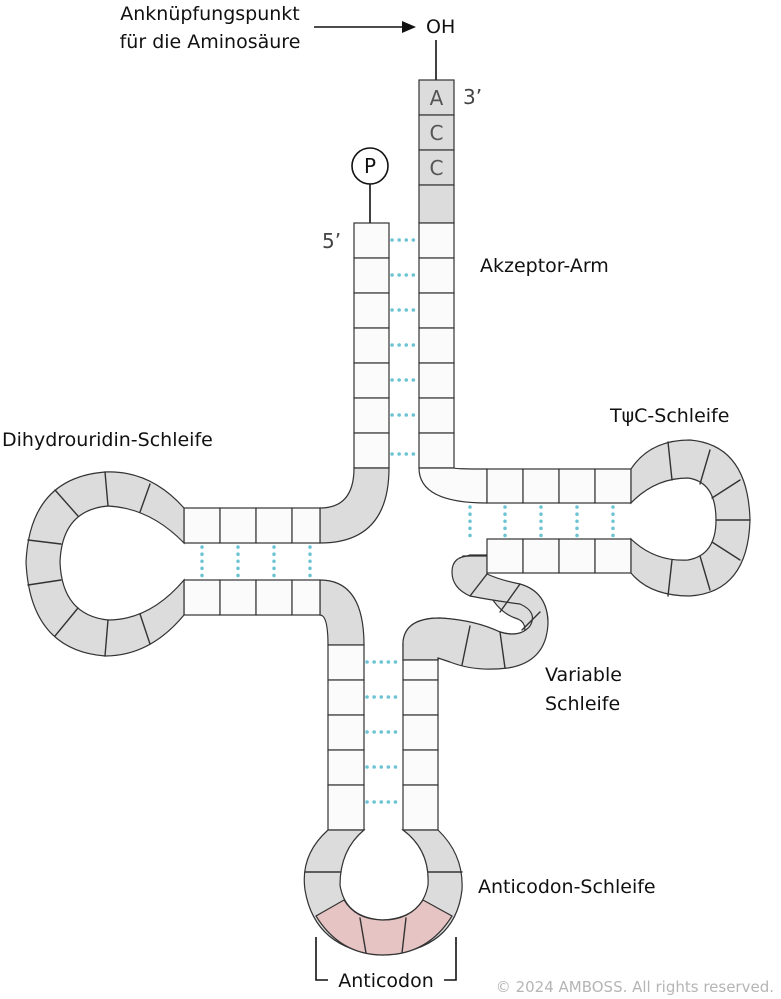  I want to click on anticodon-loop, so click(383, 892).